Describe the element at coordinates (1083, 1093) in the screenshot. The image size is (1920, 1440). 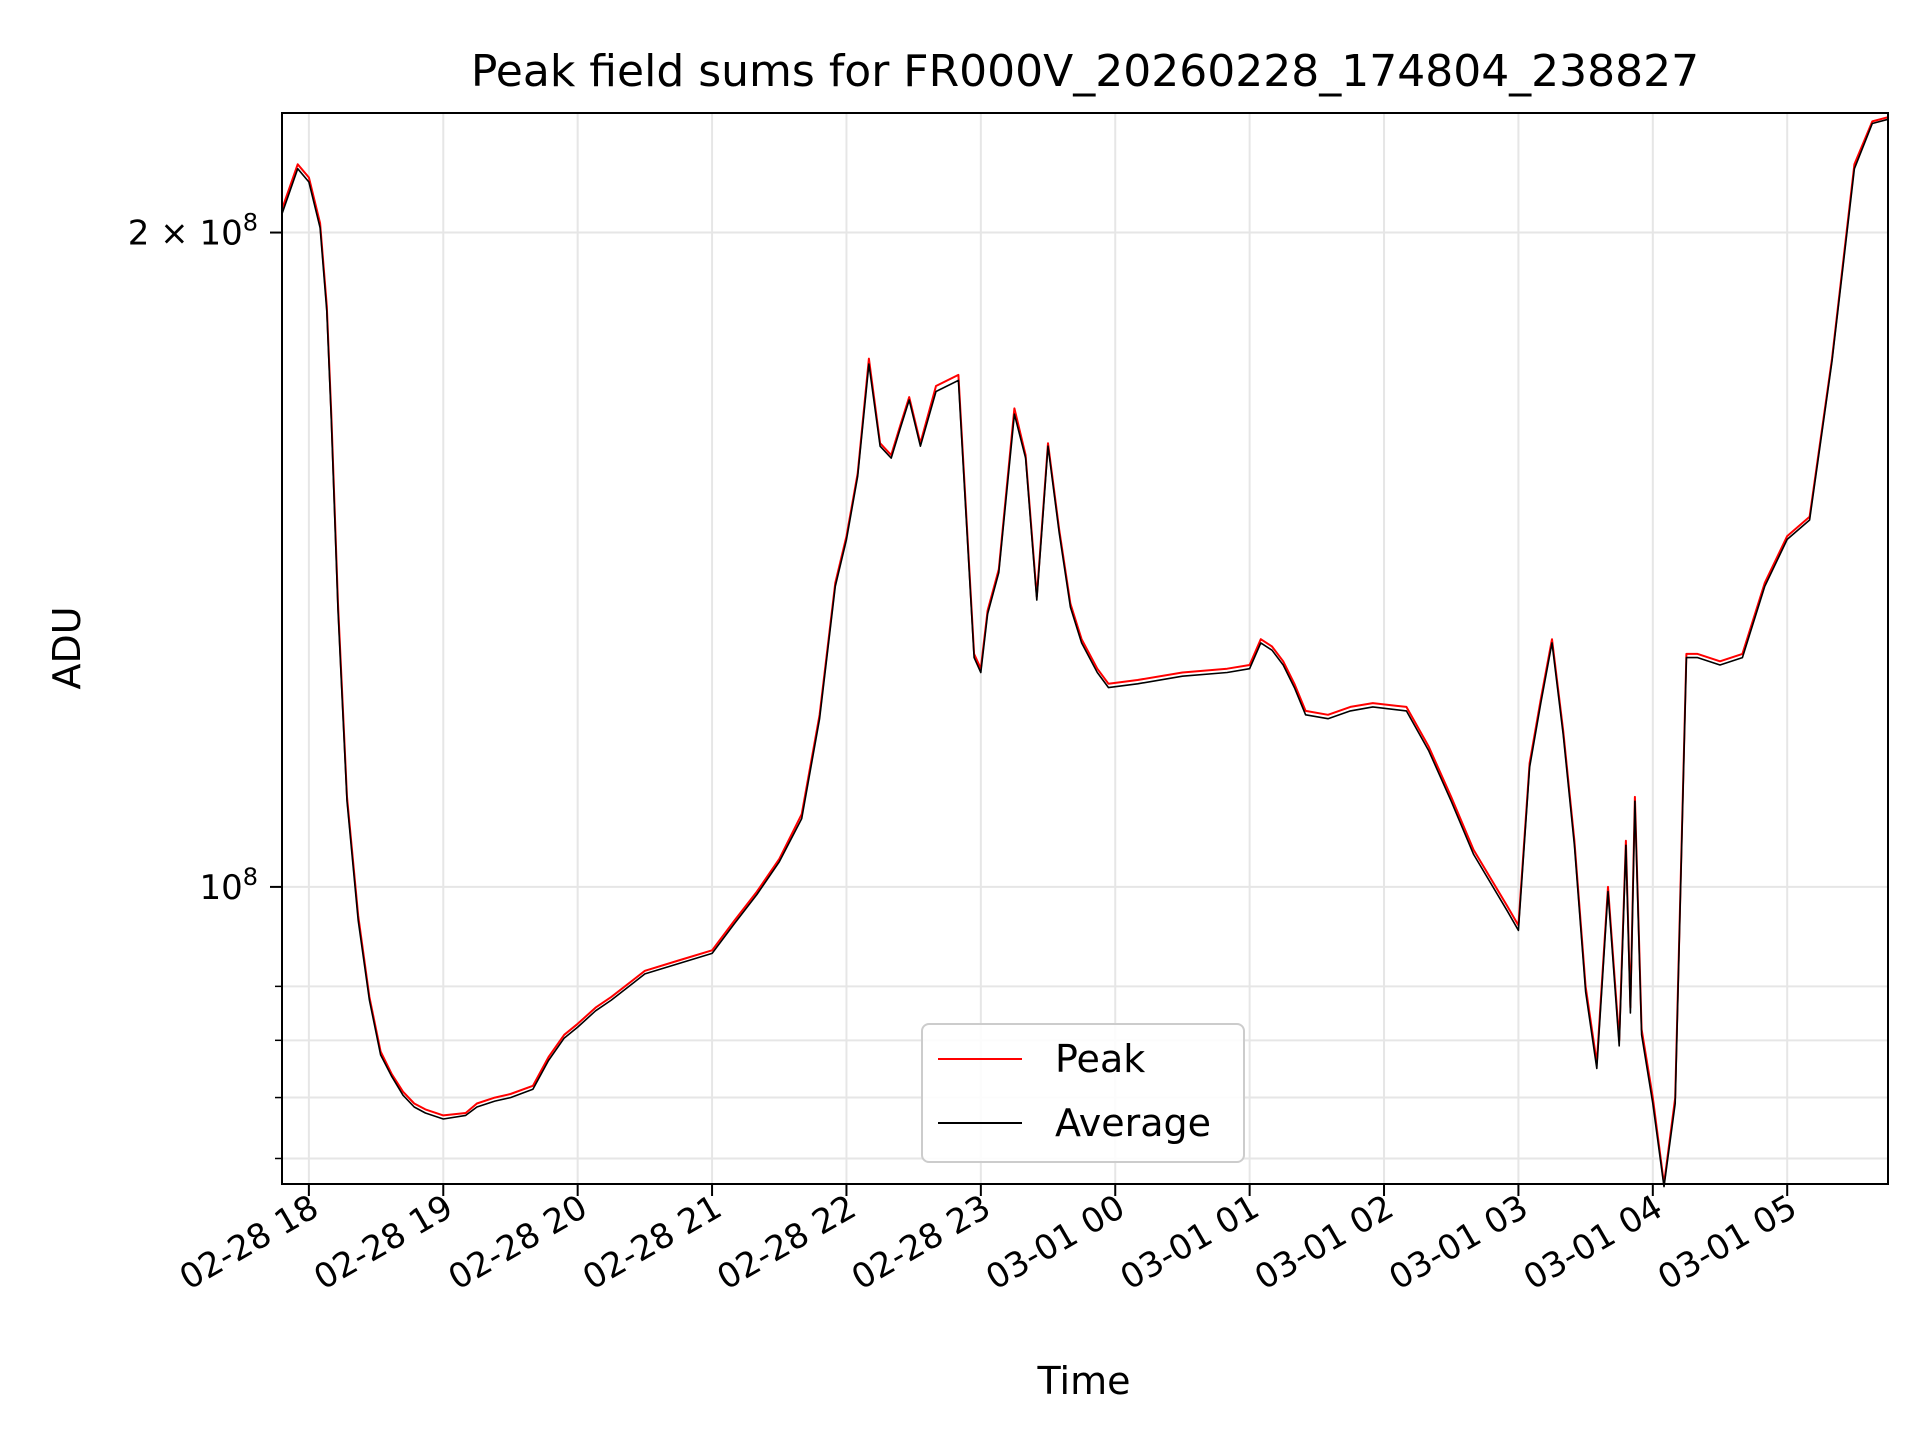
I see `legend: Peak Average` at that location.